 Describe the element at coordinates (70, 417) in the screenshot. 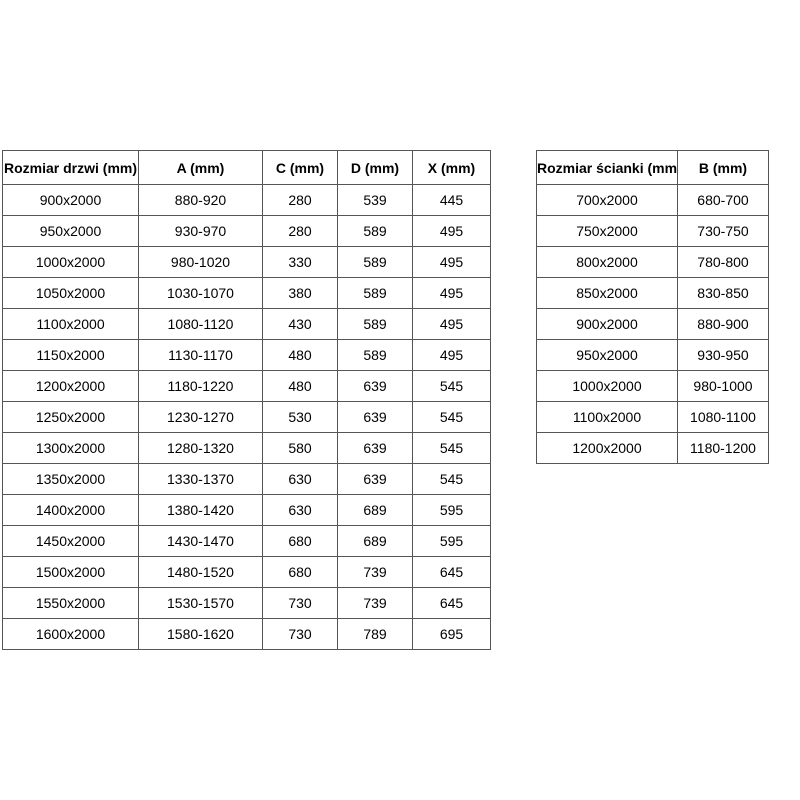

I see `table-cell: 1250x2000` at that location.